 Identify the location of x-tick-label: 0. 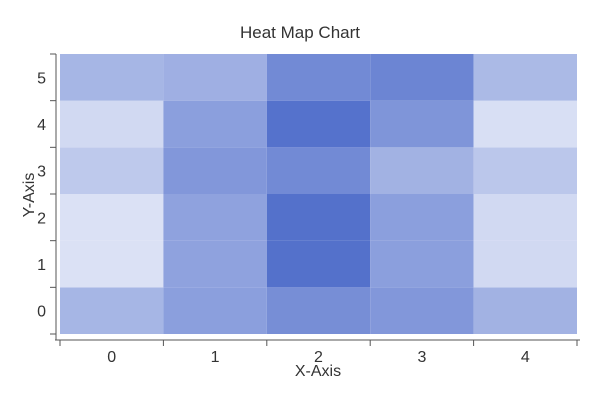
(111, 357).